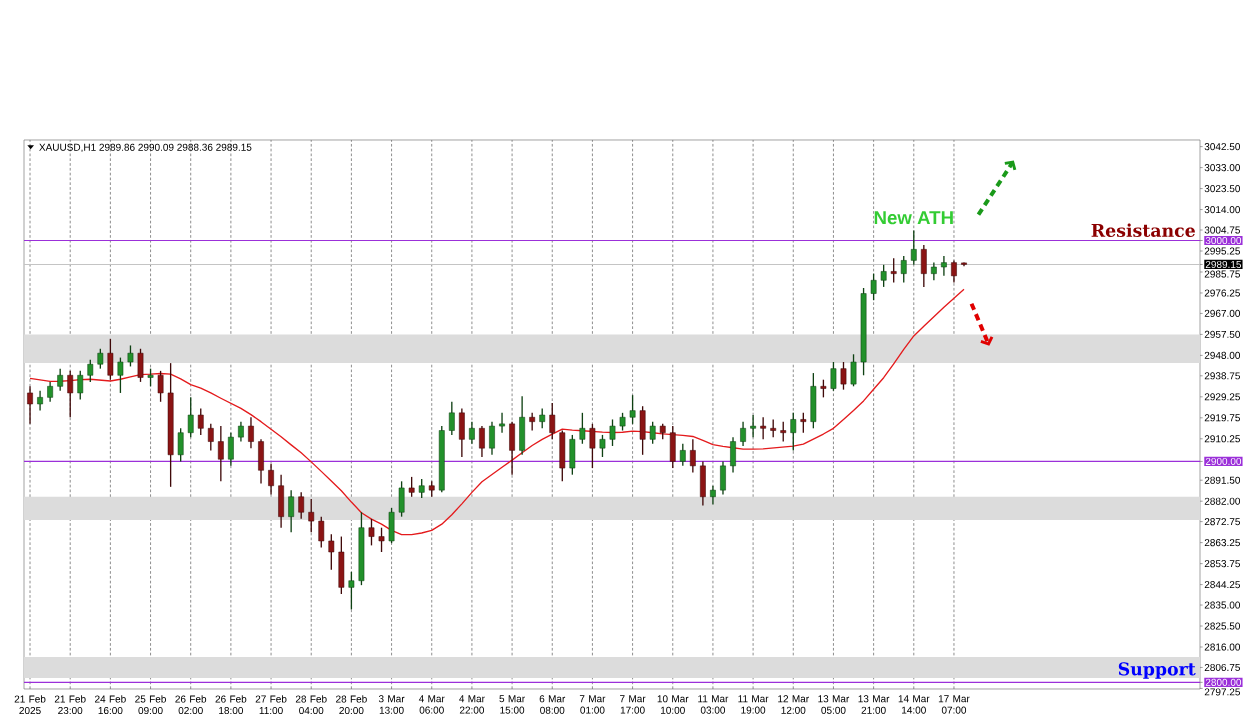 This screenshot has height=716, width=1250. I want to click on x-tick-label: 11 Mar 03:00, so click(713, 704).